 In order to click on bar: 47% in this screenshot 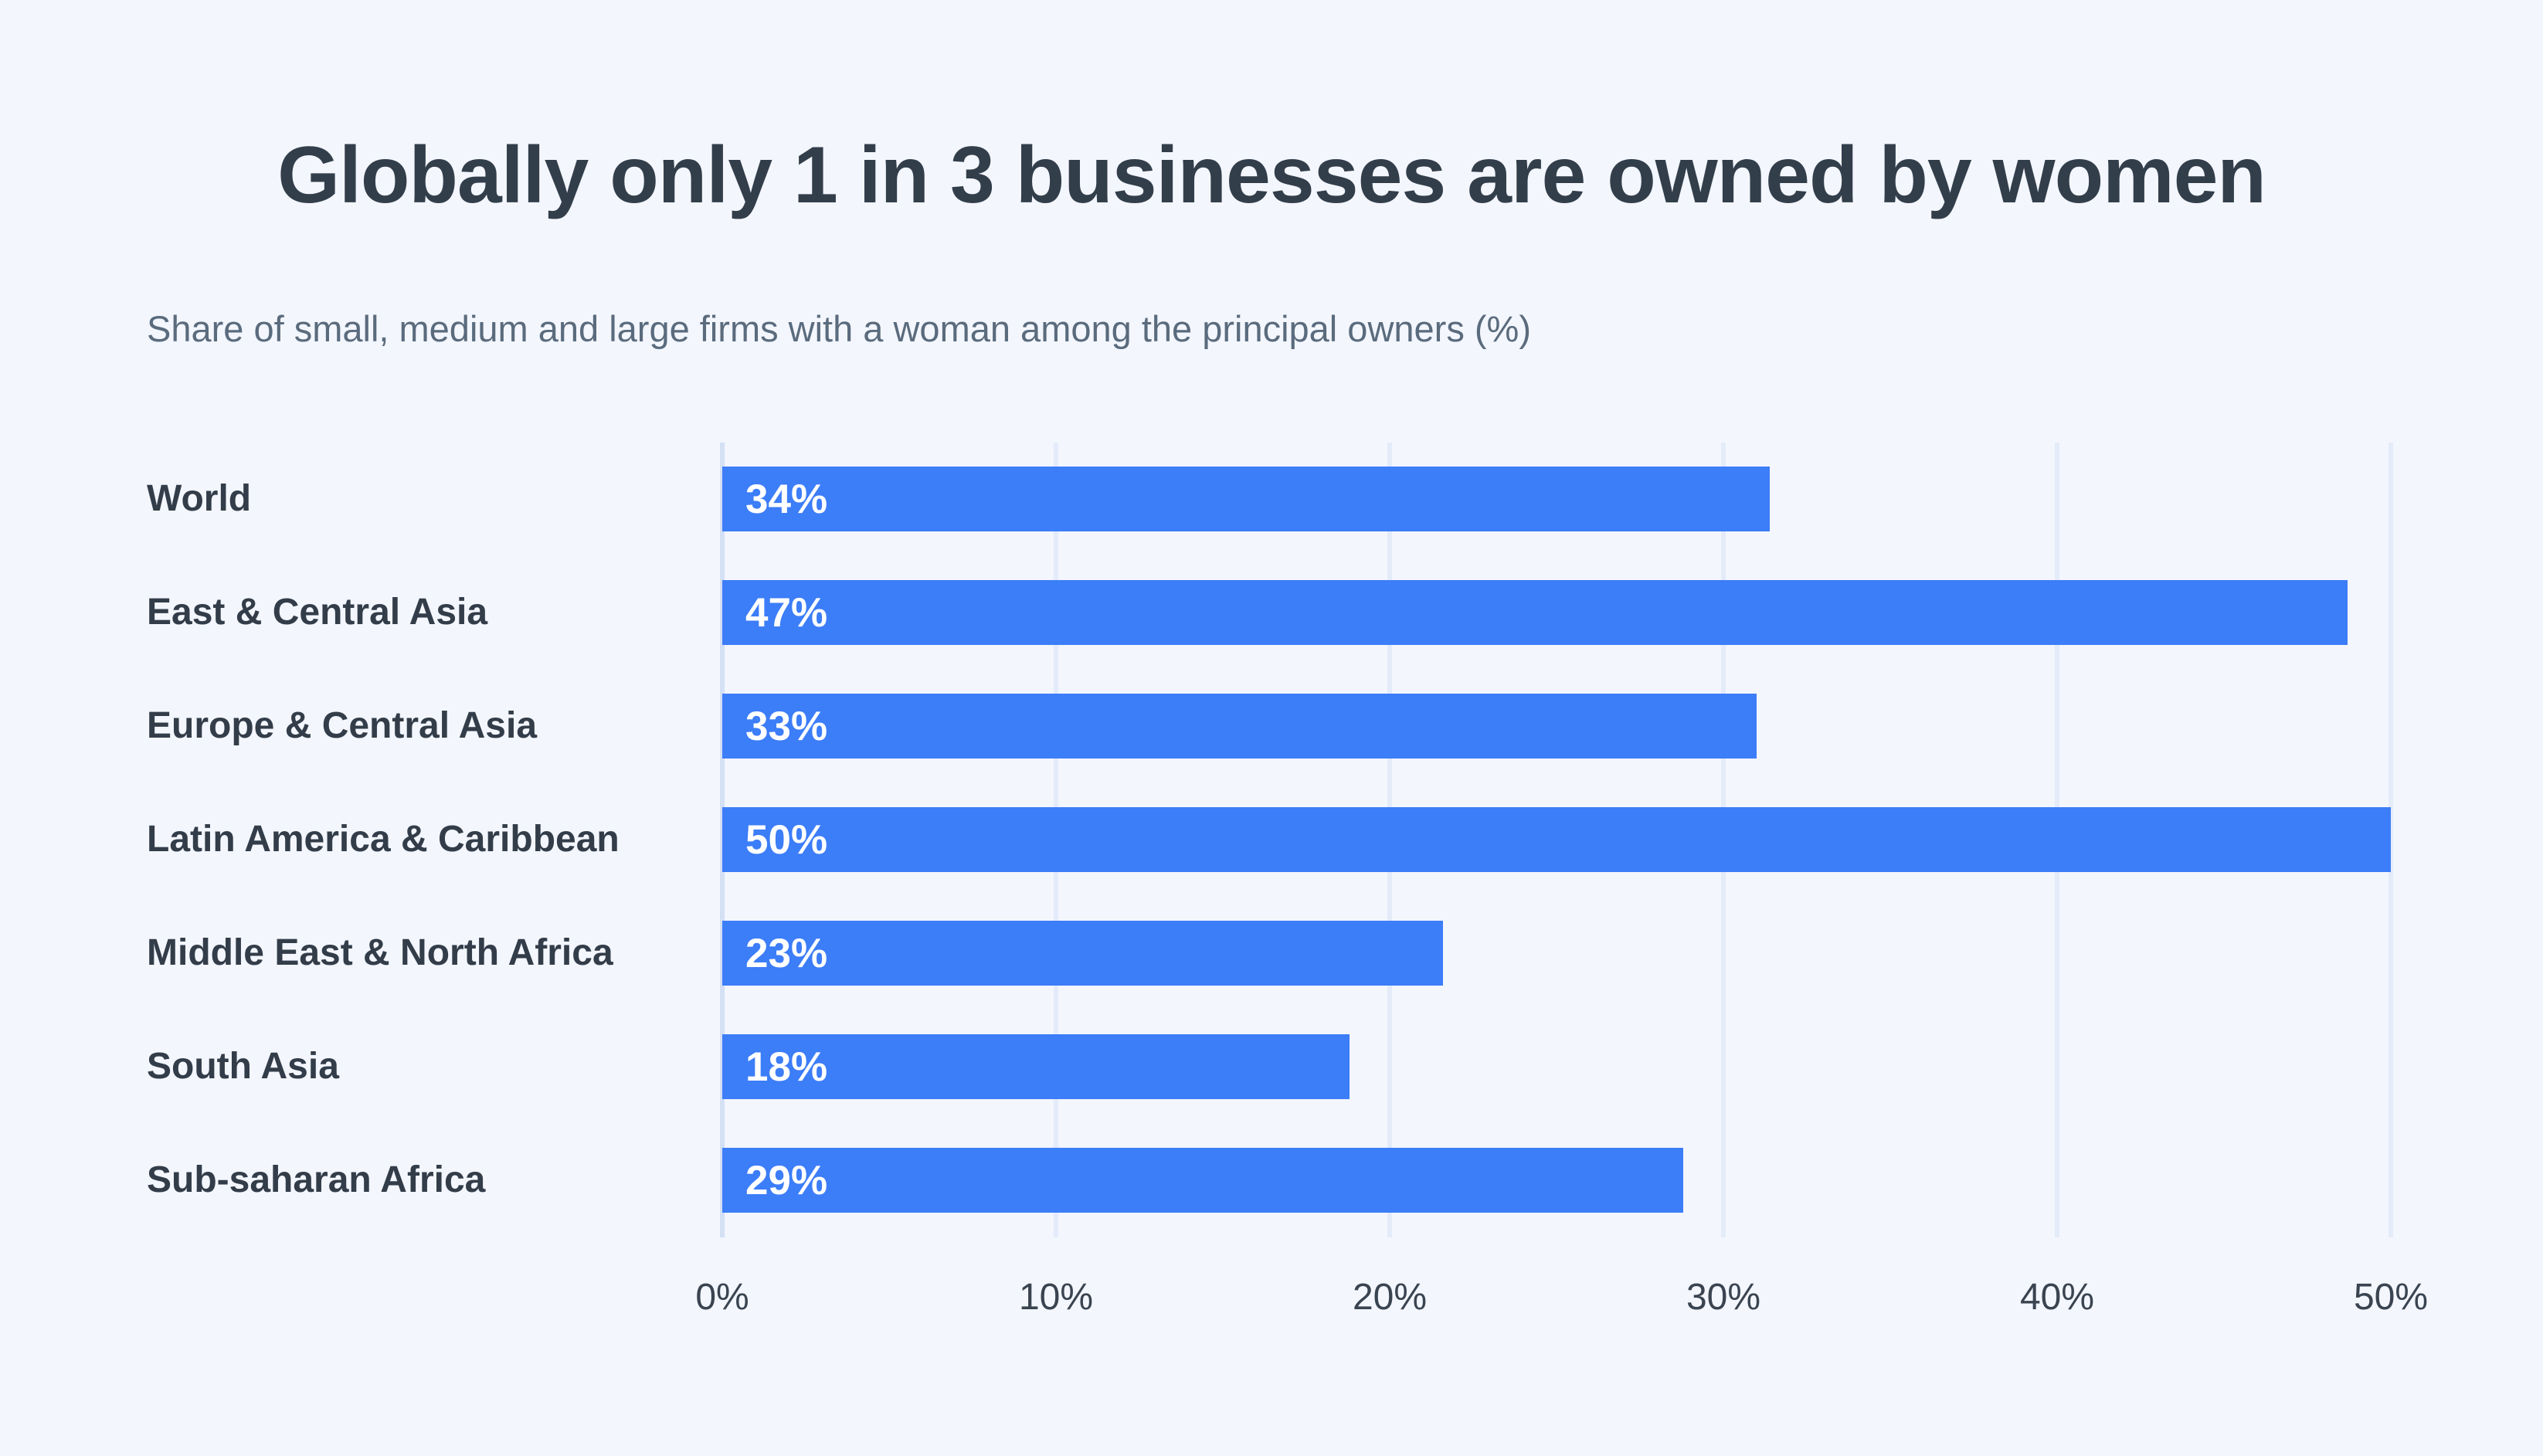, I will do `click(1535, 612)`.